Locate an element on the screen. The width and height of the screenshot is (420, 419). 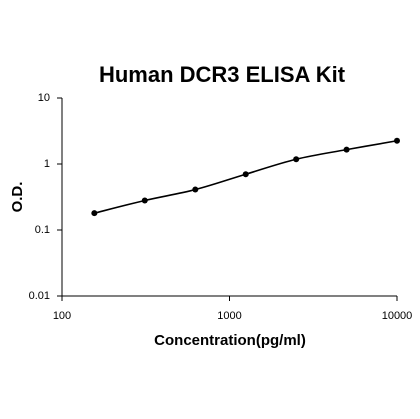
x-tick-label: 100 is located at coordinates (62, 316).